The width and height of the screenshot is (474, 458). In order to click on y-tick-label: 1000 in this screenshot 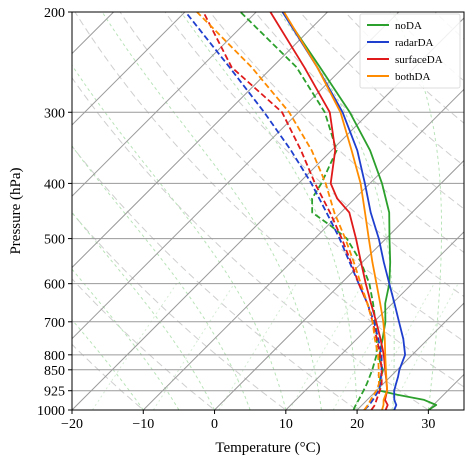, I will do `click(51, 411)`.